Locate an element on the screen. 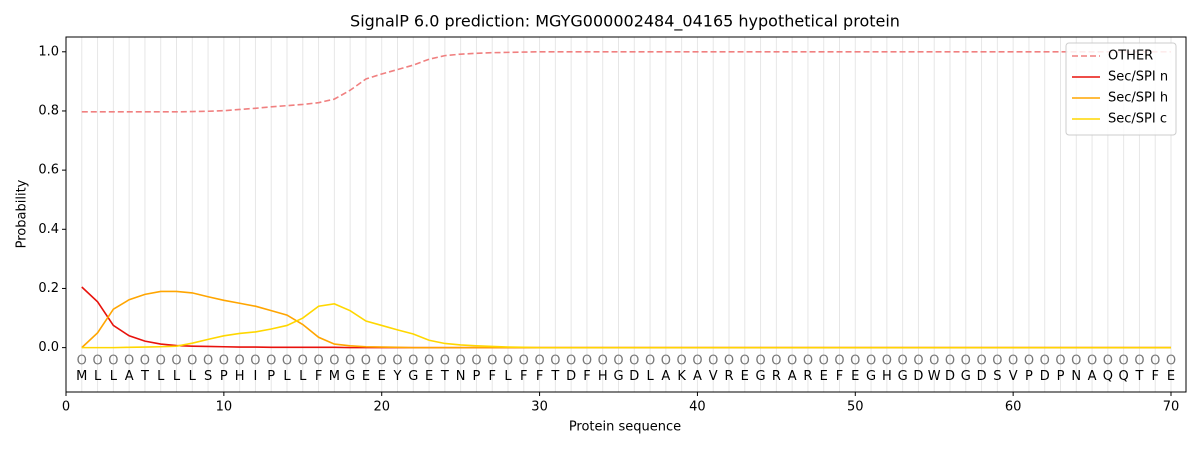 This screenshot has width=1200, height=454. legend: OTHER Sec/SPI n Sec/SPI h Sec/SPI c is located at coordinates (1121, 89).